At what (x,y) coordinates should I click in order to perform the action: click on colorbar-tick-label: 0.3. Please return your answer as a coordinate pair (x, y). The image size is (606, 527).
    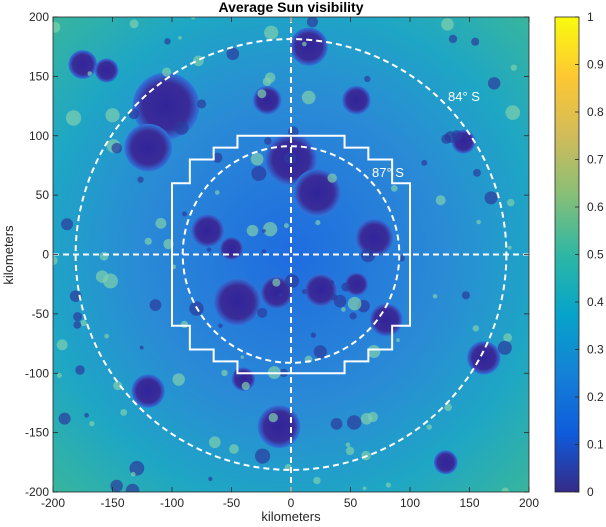
    Looking at the image, I should click on (595, 350).